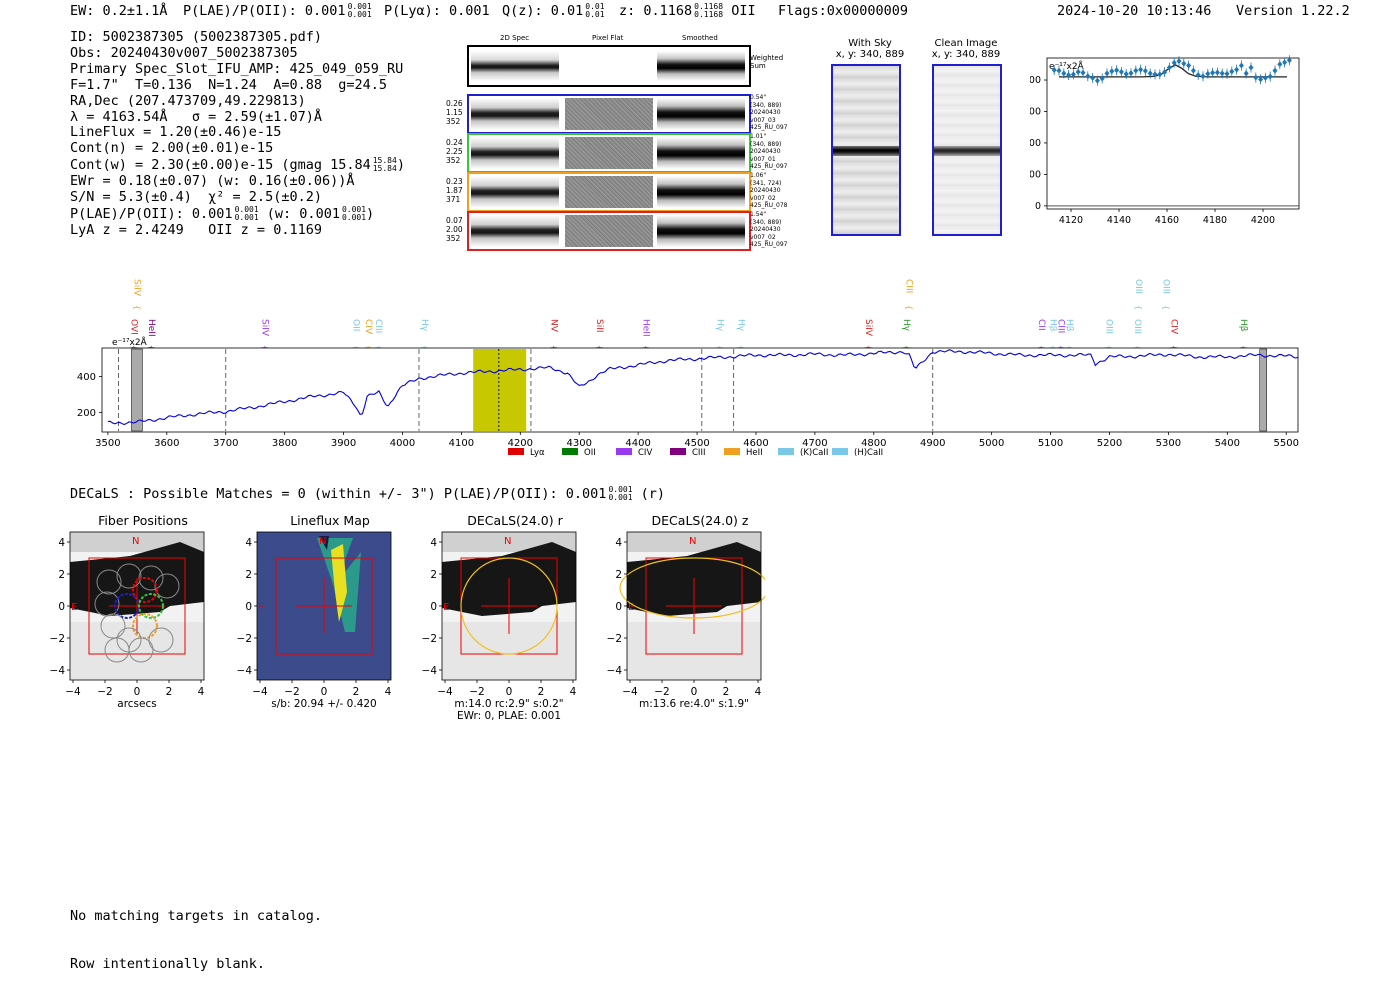 The height and width of the screenshot is (988, 1400). I want to click on north-marker: N, so click(322, 541).